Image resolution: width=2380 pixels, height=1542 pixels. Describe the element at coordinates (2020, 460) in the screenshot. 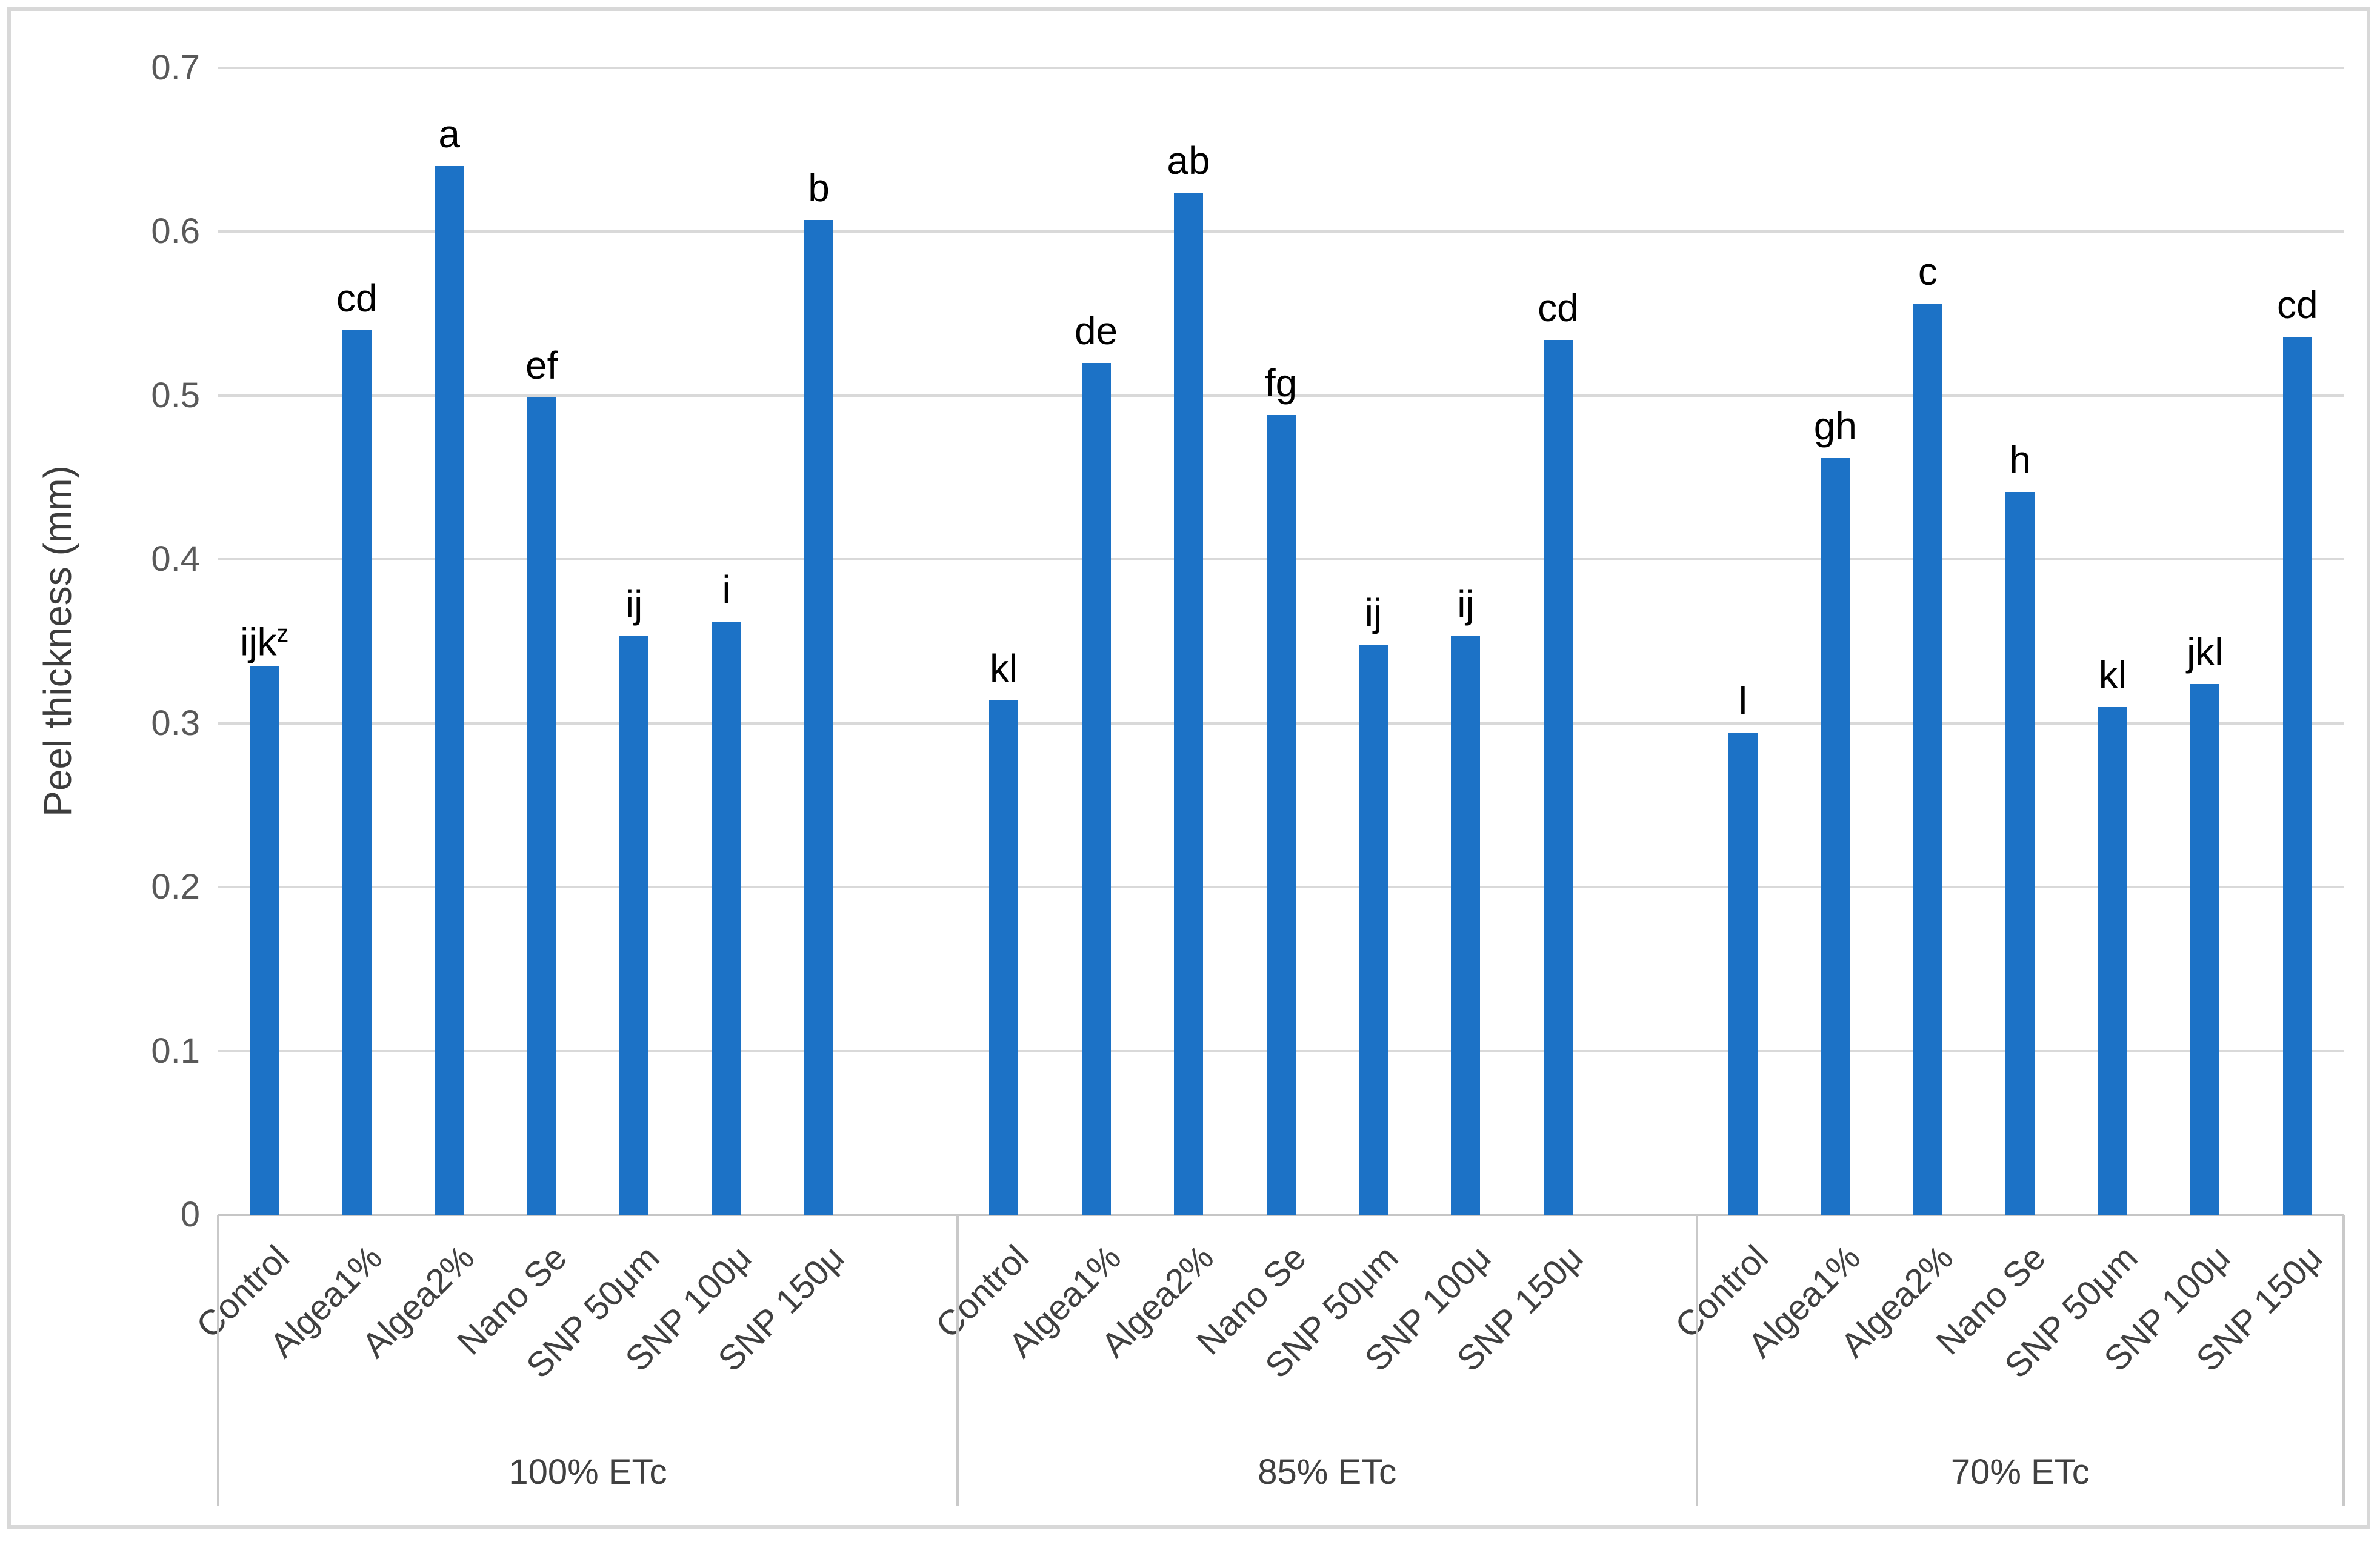

I see `significance-letter: h` at that location.